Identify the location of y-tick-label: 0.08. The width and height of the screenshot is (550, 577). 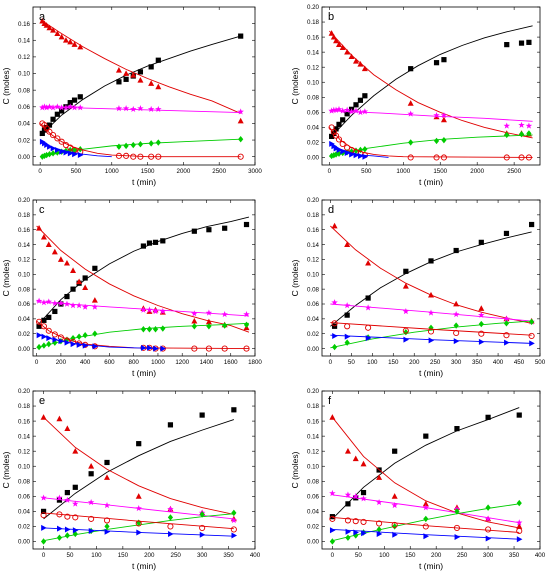
(313, 289).